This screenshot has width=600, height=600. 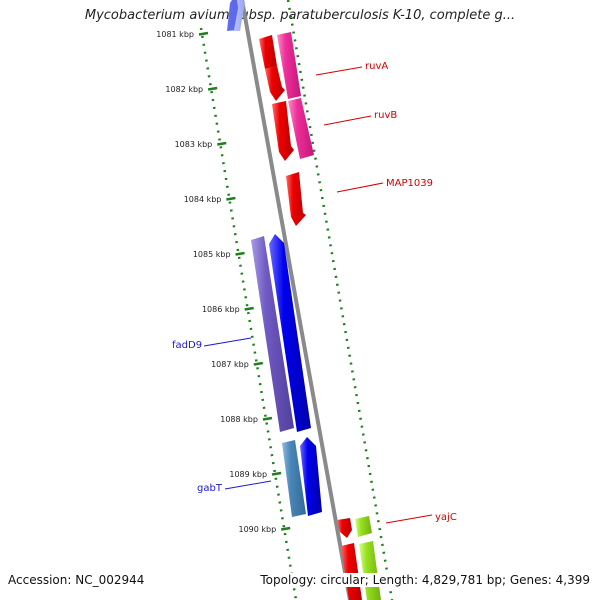 I want to click on gene-label-text: ruvB, so click(x=385, y=115).